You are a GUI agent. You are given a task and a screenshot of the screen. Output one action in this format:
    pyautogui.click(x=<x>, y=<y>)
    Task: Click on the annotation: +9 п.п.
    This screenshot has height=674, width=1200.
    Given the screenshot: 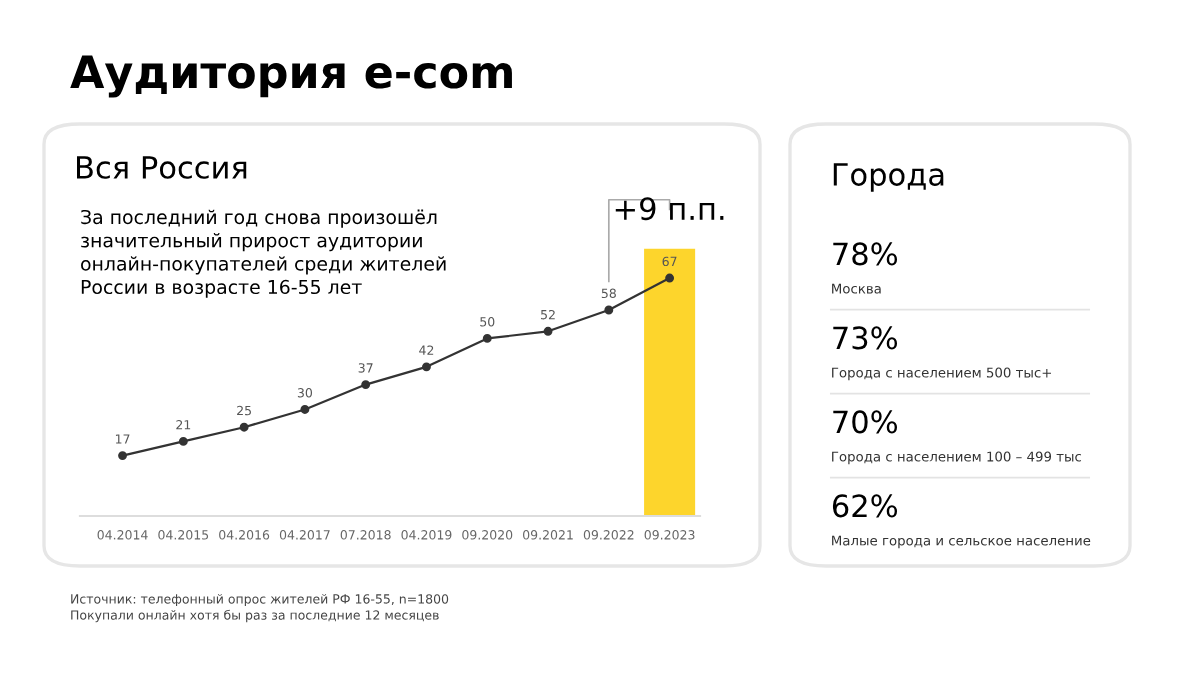 What is the action you would take?
    pyautogui.click(x=669, y=209)
    